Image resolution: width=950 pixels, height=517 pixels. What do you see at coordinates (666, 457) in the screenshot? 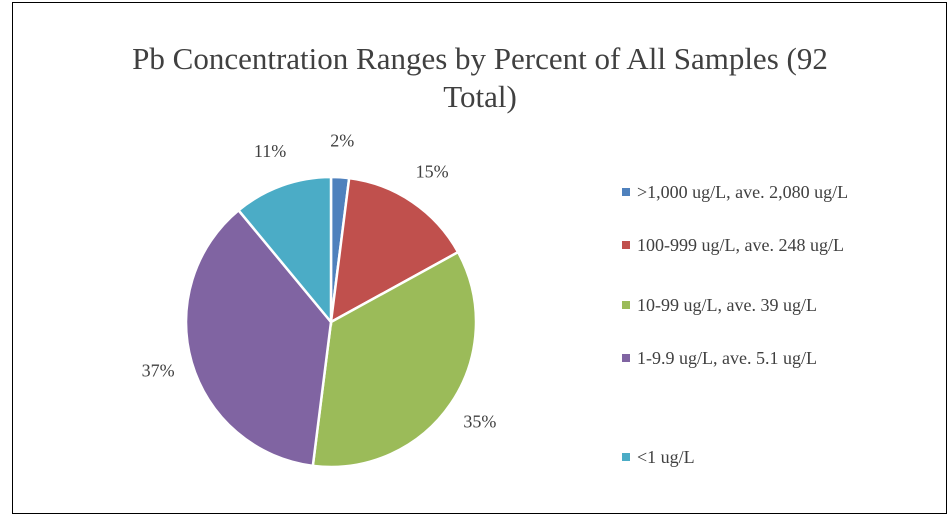
I see `legend-label: <1 ug/L` at bounding box center [666, 457].